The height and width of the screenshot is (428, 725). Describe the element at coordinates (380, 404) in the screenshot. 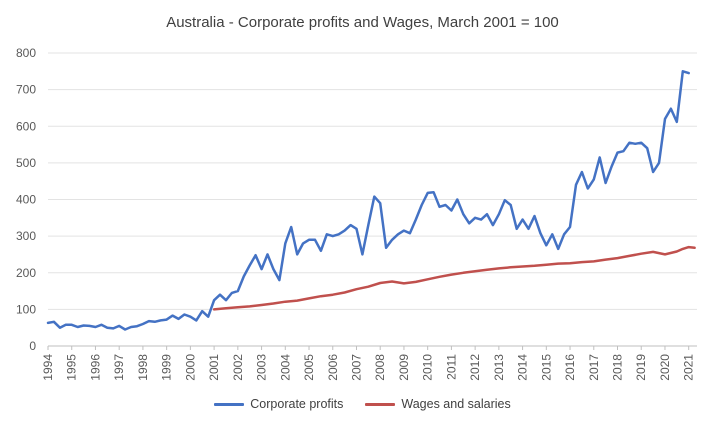

I see `legend-swatch-wages-and-salaries` at that location.